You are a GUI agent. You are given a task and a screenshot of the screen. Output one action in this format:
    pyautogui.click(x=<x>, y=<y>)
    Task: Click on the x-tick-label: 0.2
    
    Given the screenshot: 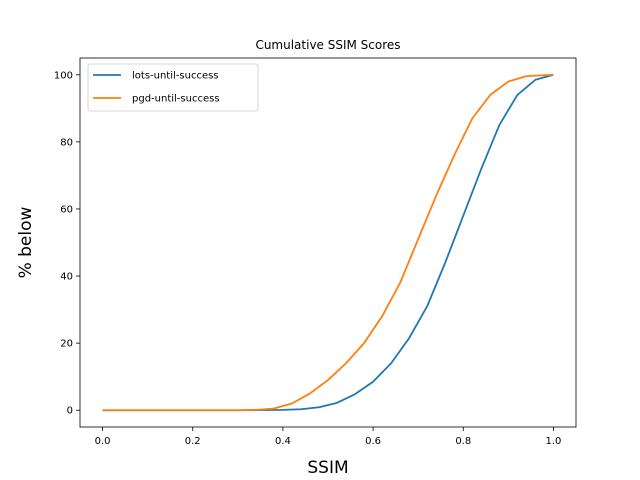 What is the action you would take?
    pyautogui.click(x=193, y=441)
    